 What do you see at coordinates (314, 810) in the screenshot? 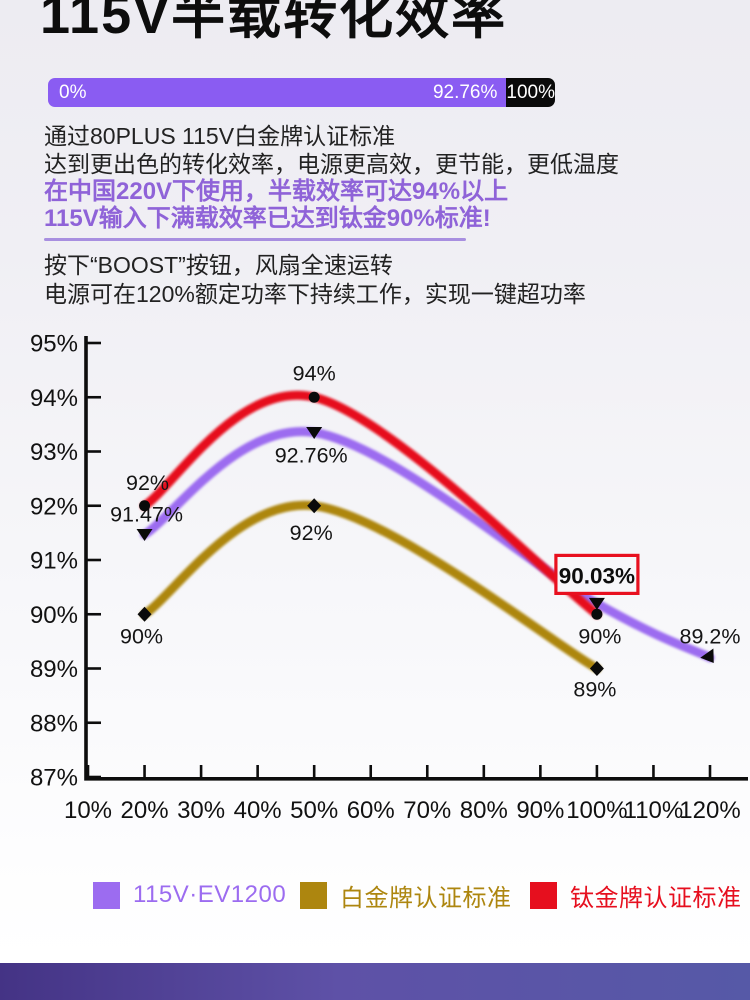
I see `x-tick-label: 50%` at bounding box center [314, 810].